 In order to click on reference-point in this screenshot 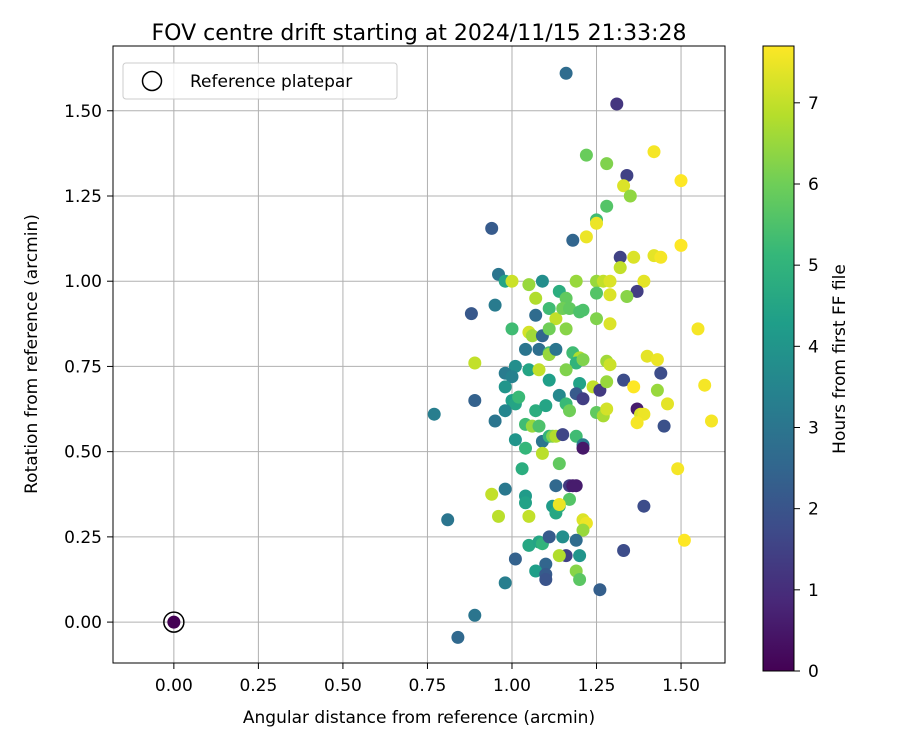, I will do `click(174, 622)`.